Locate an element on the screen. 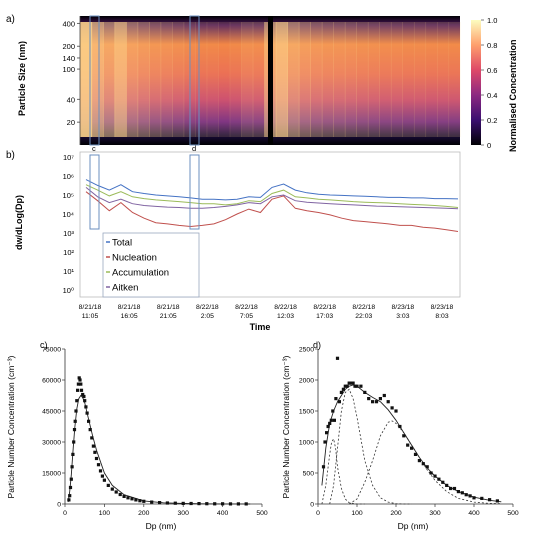 This screenshot has width=547, height=536. panel-a-label: a) is located at coordinates (10, 19).